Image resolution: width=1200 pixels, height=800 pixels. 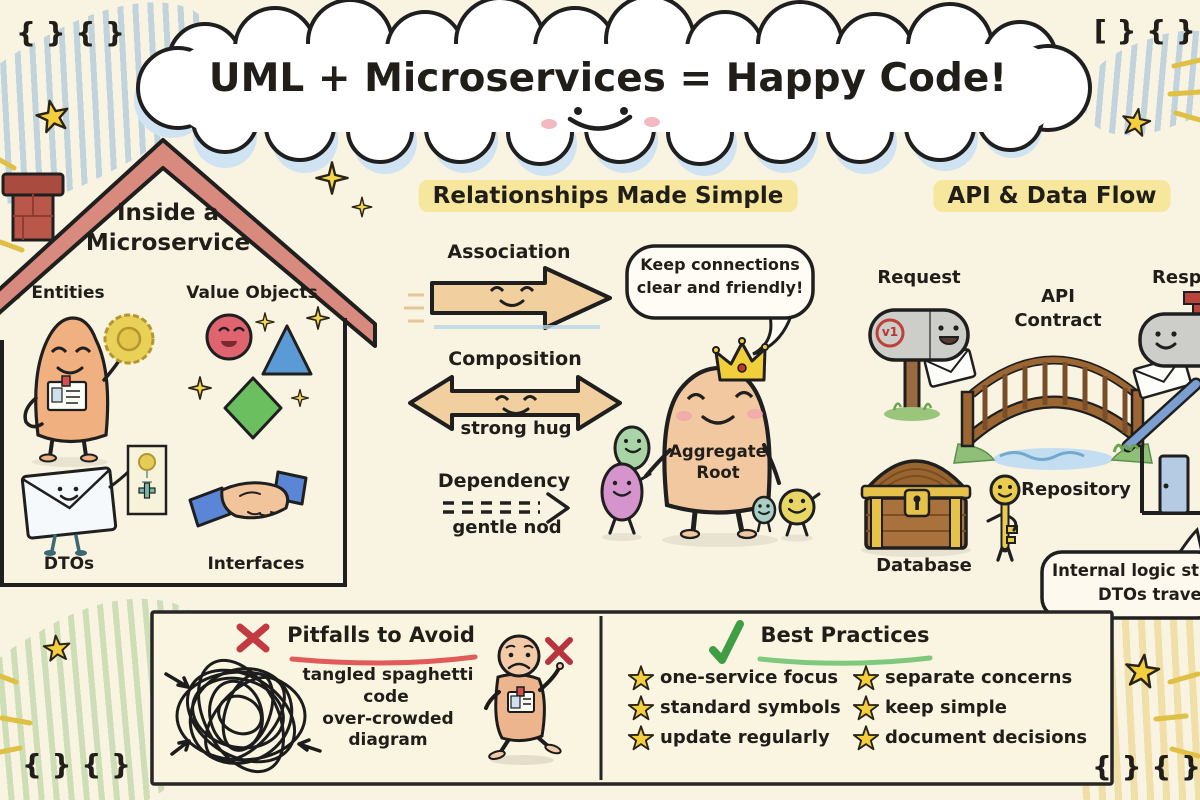 I want to click on api-contract-line2: Contract, so click(x=1058, y=320).